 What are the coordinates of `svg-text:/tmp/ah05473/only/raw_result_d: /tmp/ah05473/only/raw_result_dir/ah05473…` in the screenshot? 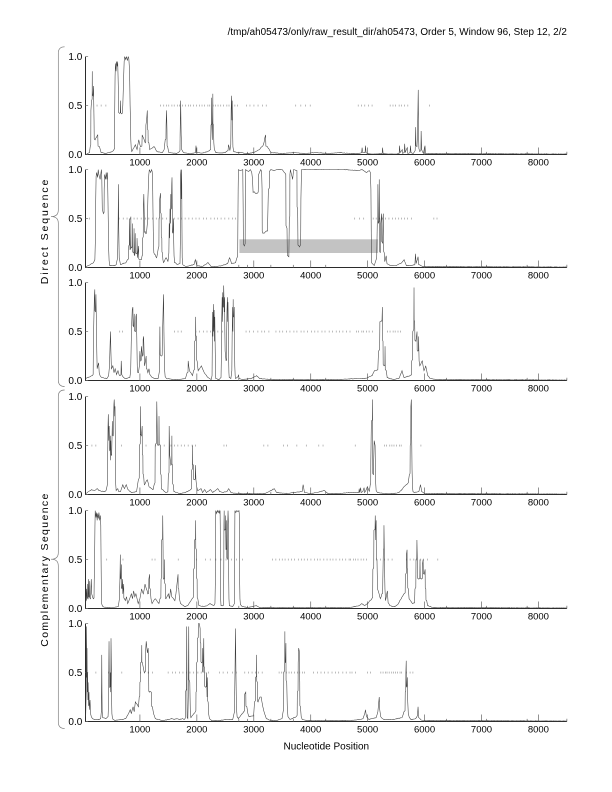 It's located at (397, 32).